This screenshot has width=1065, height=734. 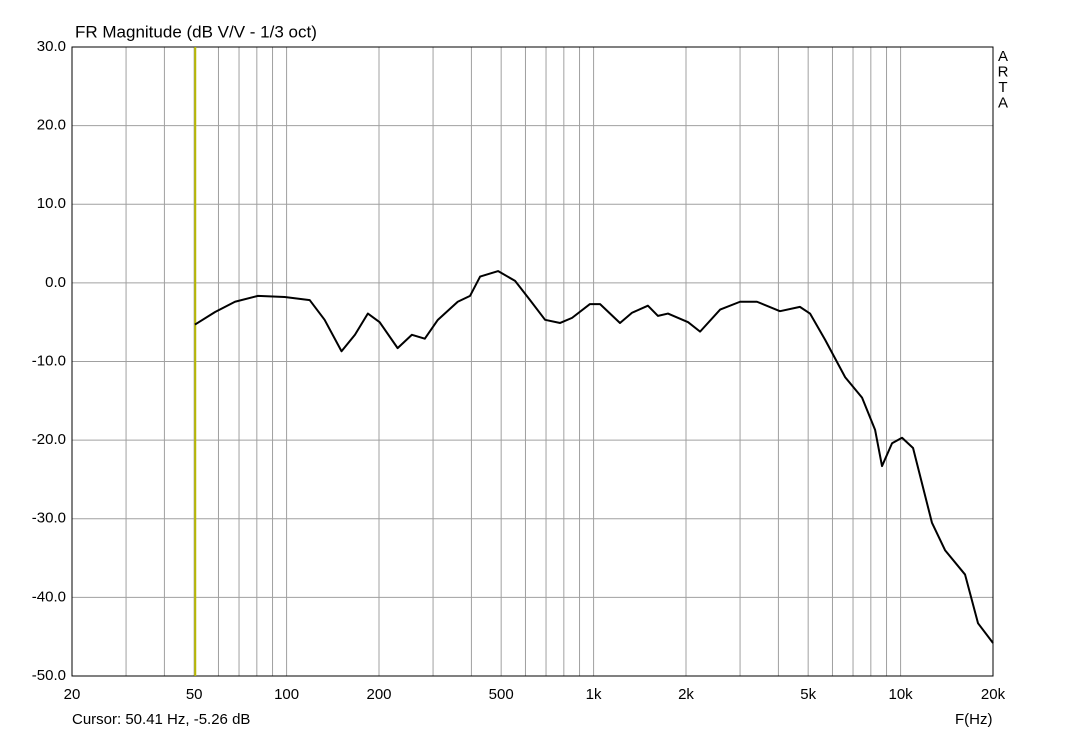 What do you see at coordinates (974, 719) in the screenshot?
I see `x-axis-label: F(Hz)` at bounding box center [974, 719].